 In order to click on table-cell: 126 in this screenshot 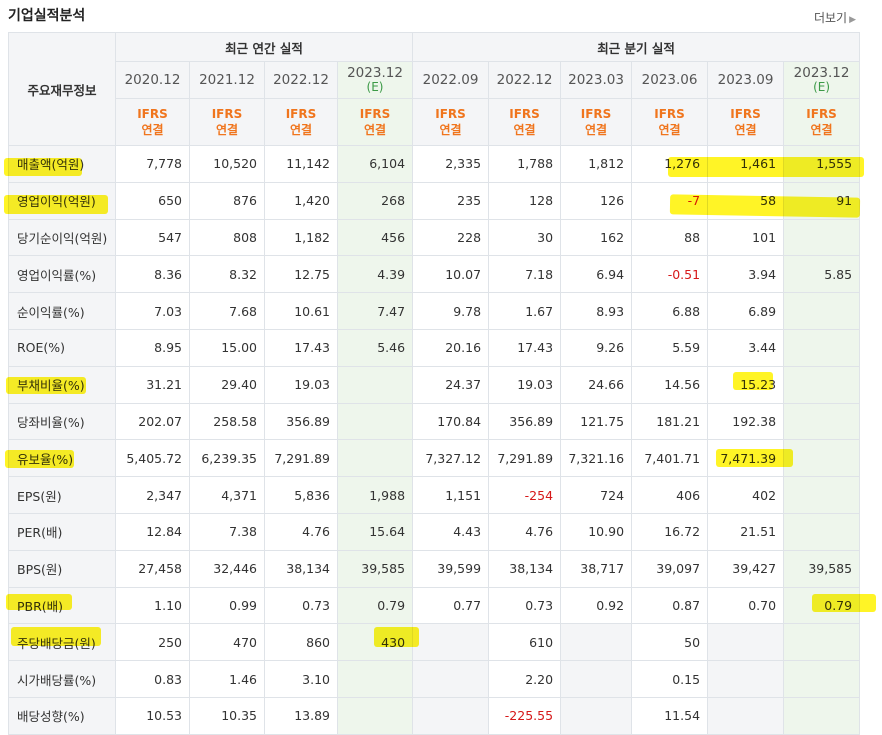, I will do `click(596, 200)`.